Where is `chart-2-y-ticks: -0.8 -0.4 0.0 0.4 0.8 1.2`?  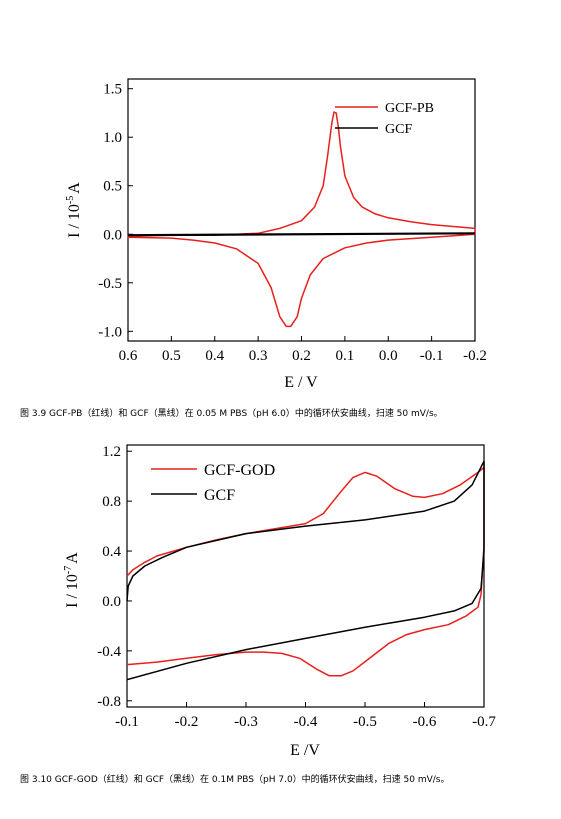
chart-2-y-ticks: -0.8 -0.4 0.0 0.4 0.8 1.2 is located at coordinates (114, 577).